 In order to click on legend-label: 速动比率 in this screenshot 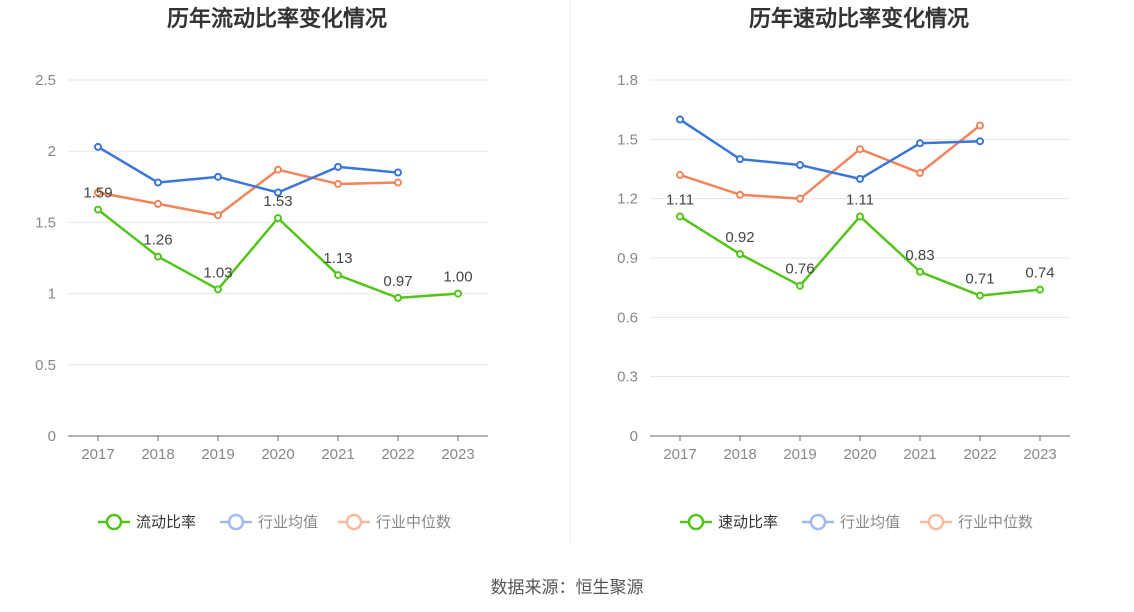, I will do `click(748, 522)`.